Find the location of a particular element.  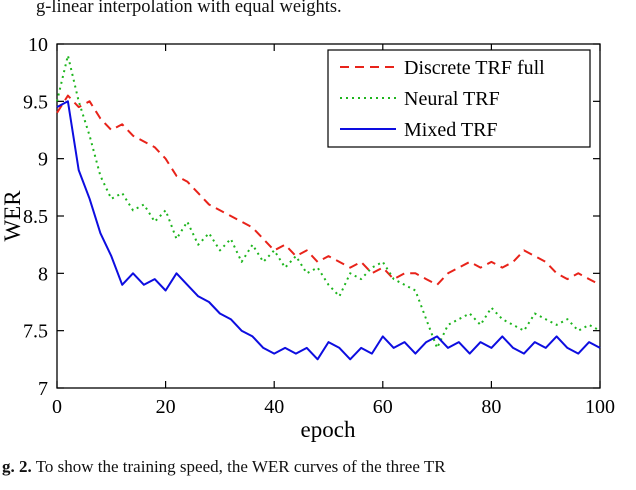

y-tick-label: 8.5 is located at coordinates (35, 217).